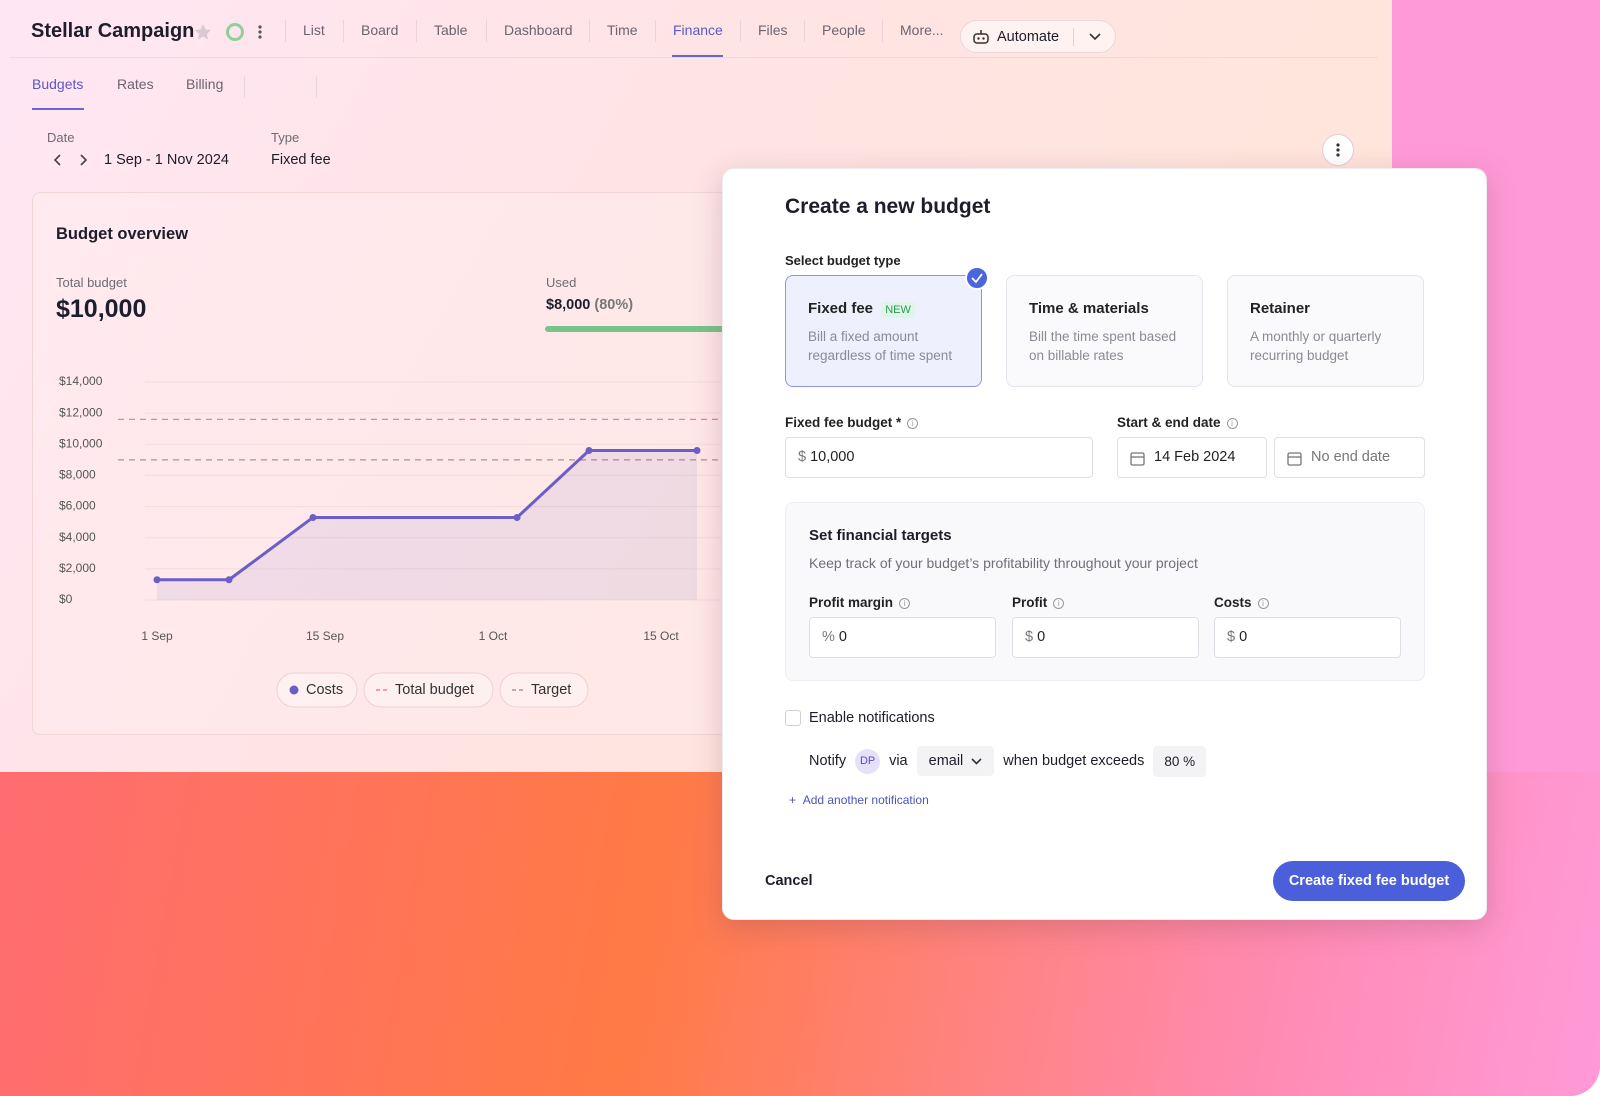 Image resolution: width=1600 pixels, height=1096 pixels. I want to click on notify-text: Notify, so click(828, 761).